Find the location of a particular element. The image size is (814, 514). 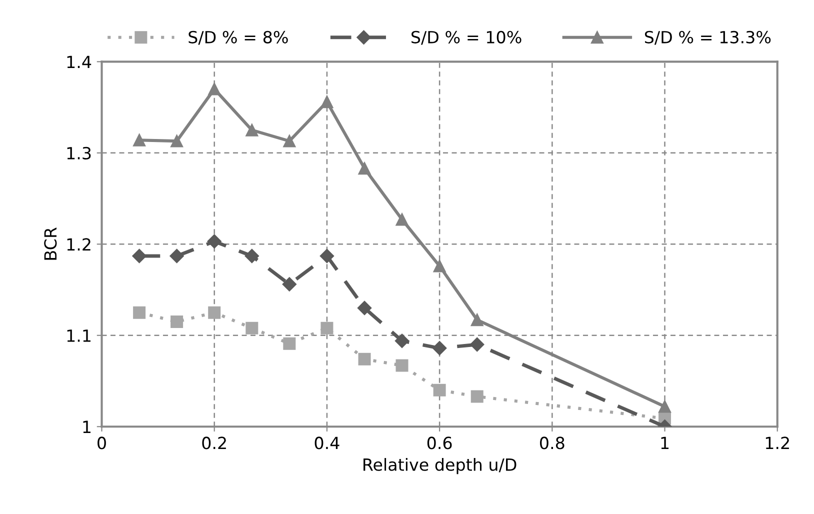

legend-label: S/D % = 13.3% is located at coordinates (707, 37).